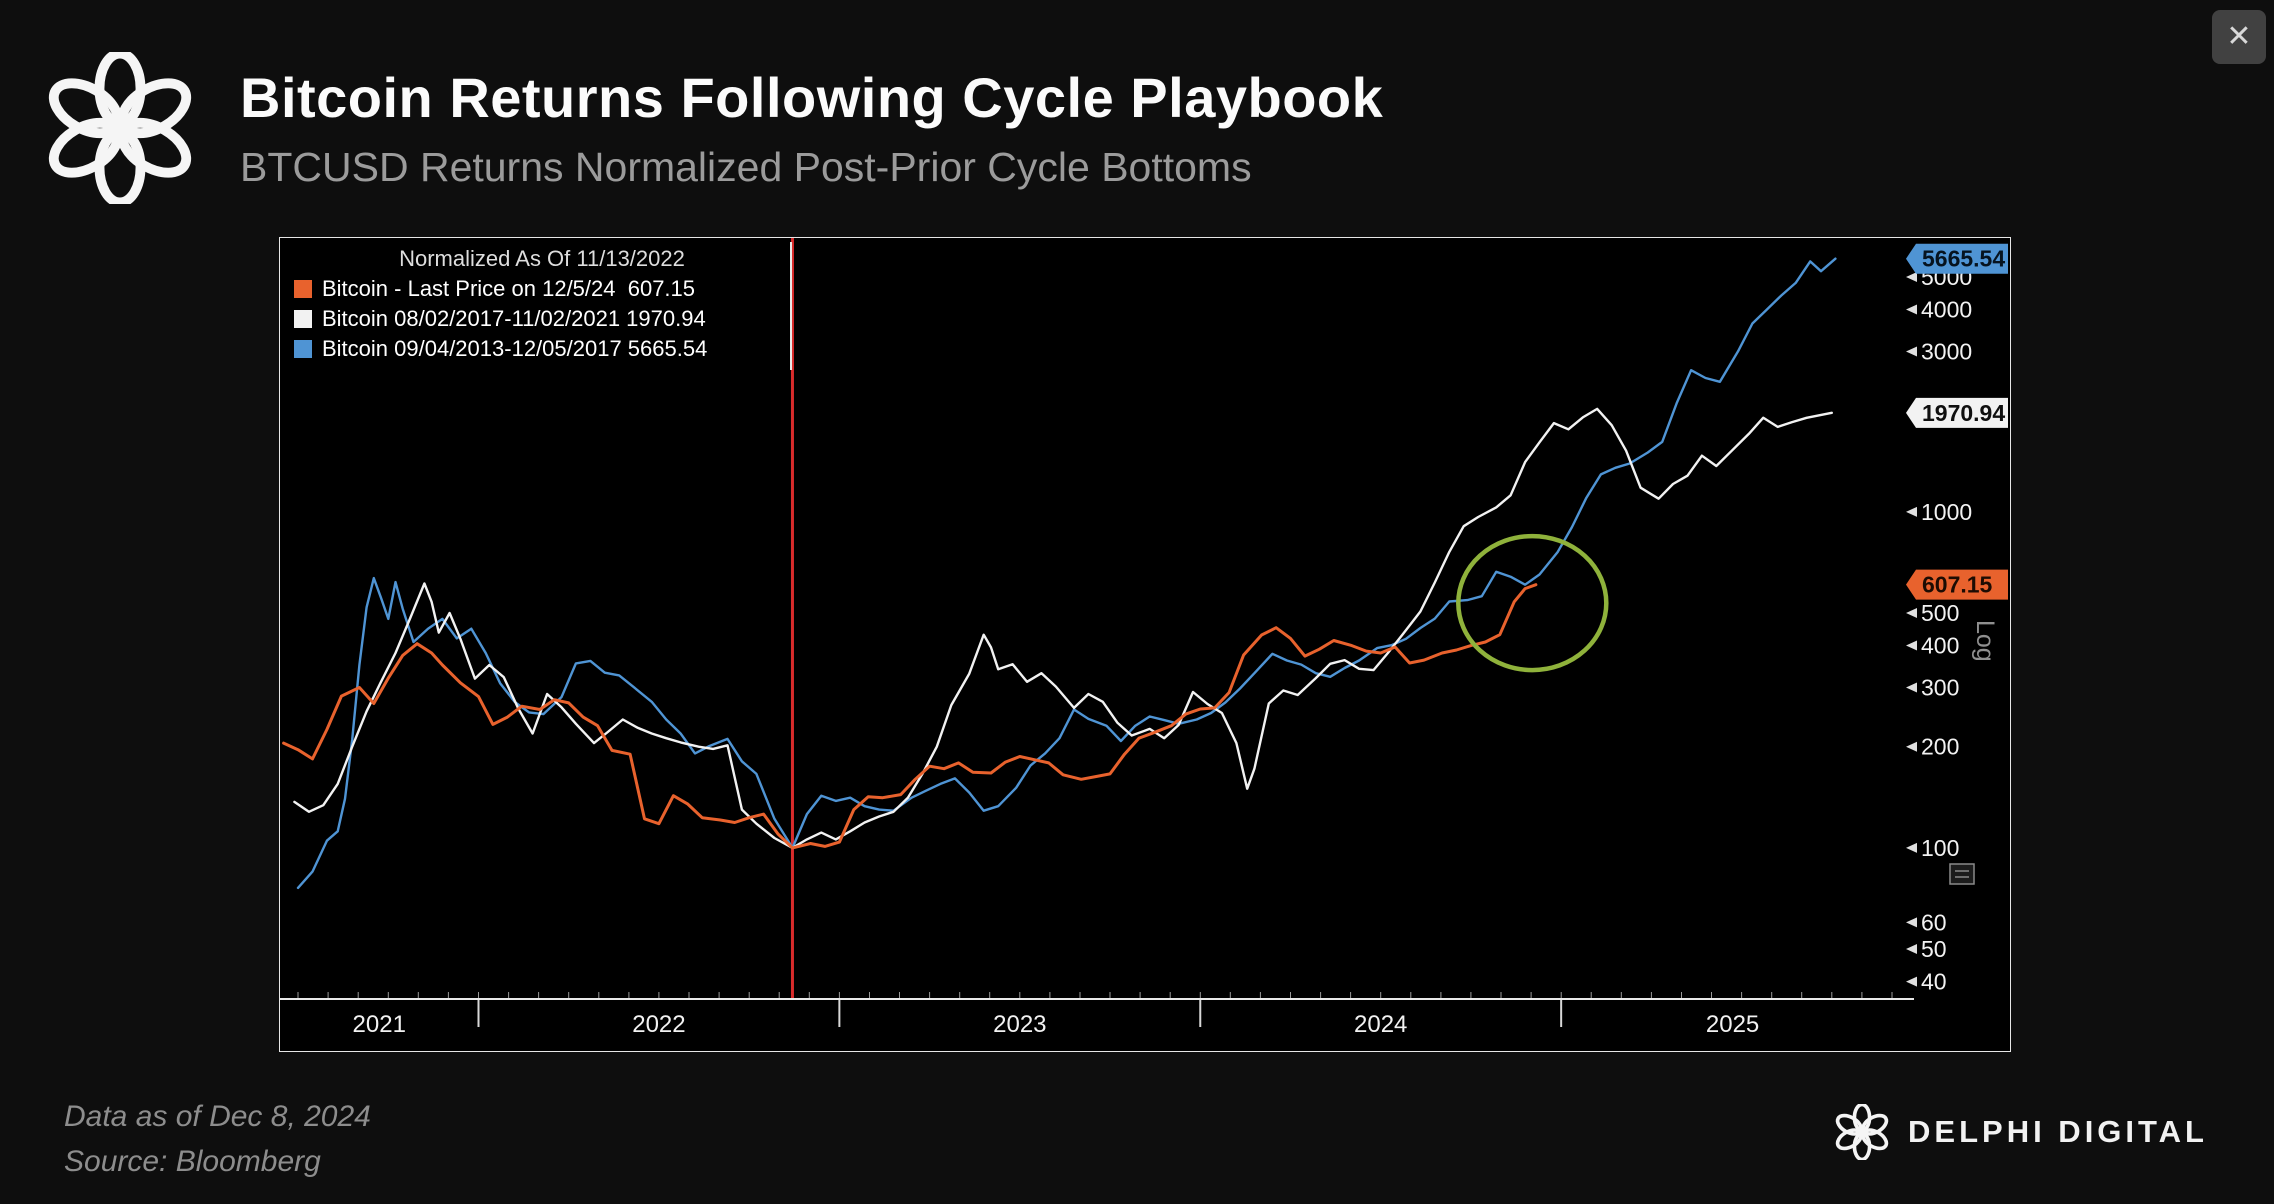  Describe the element at coordinates (1940, 688) in the screenshot. I see `y-axis-tick-label: 300` at that location.